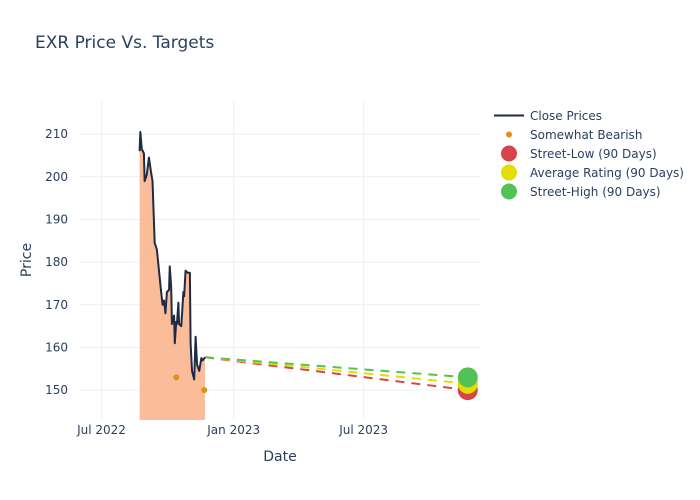  What do you see at coordinates (27, 260) in the screenshot?
I see `y-axis-label: Price` at bounding box center [27, 260].